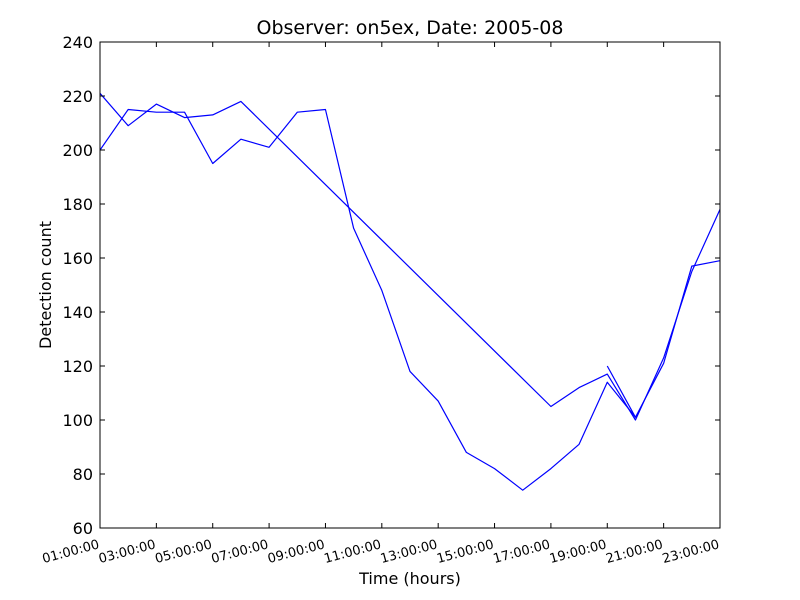  I want to click on y-tick-label: 160, so click(77, 258).